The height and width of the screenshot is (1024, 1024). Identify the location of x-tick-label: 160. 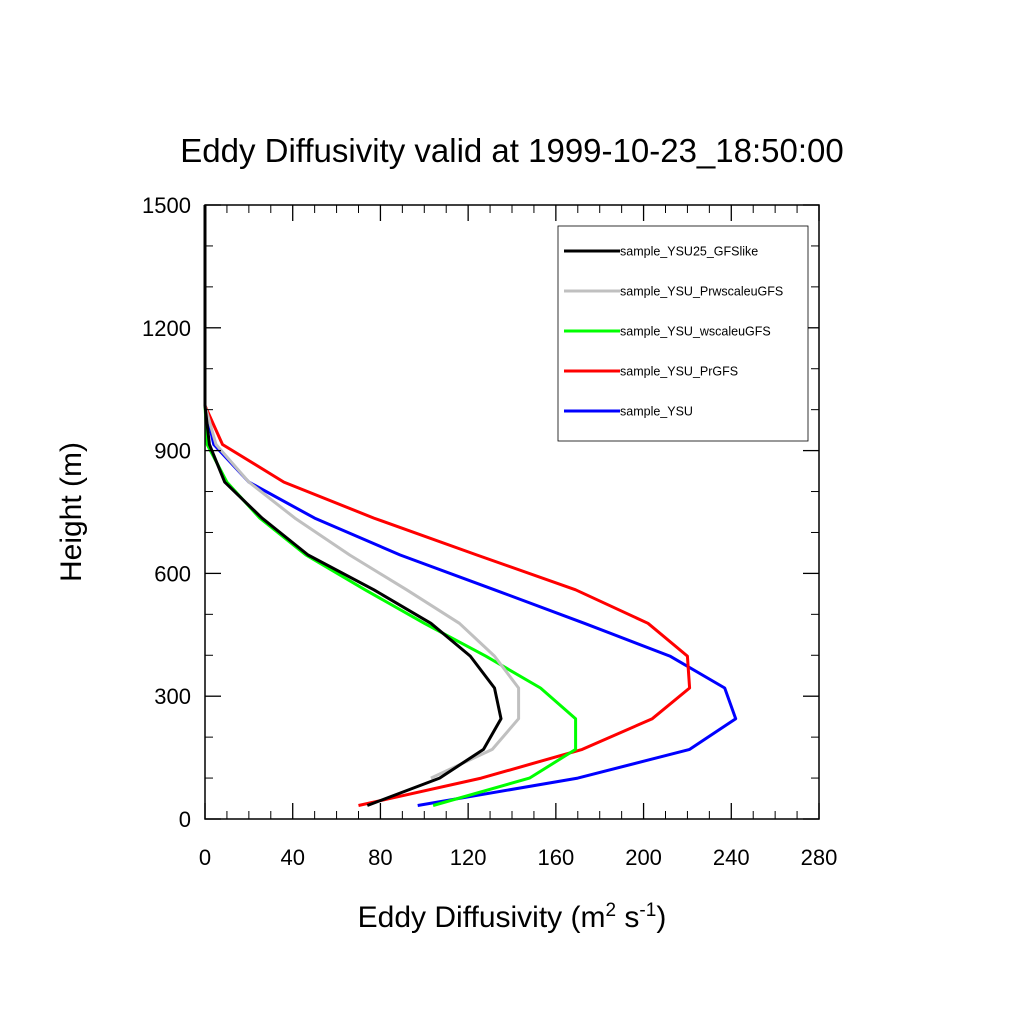
(555, 857).